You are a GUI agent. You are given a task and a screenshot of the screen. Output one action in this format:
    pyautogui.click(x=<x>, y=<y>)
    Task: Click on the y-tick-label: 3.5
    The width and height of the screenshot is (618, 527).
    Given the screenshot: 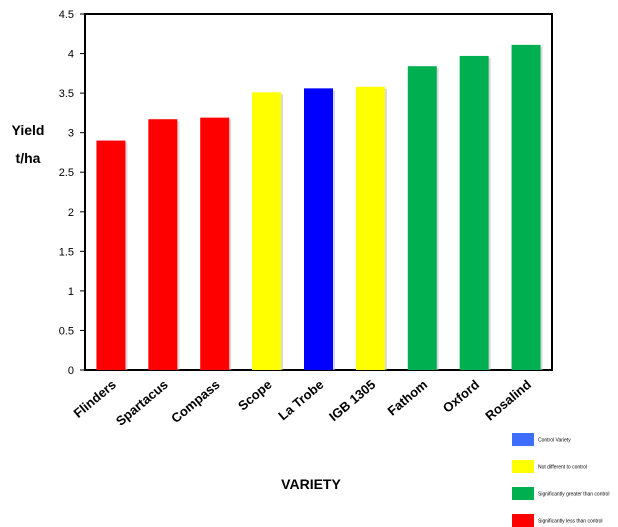 What is the action you would take?
    pyautogui.click(x=66, y=94)
    